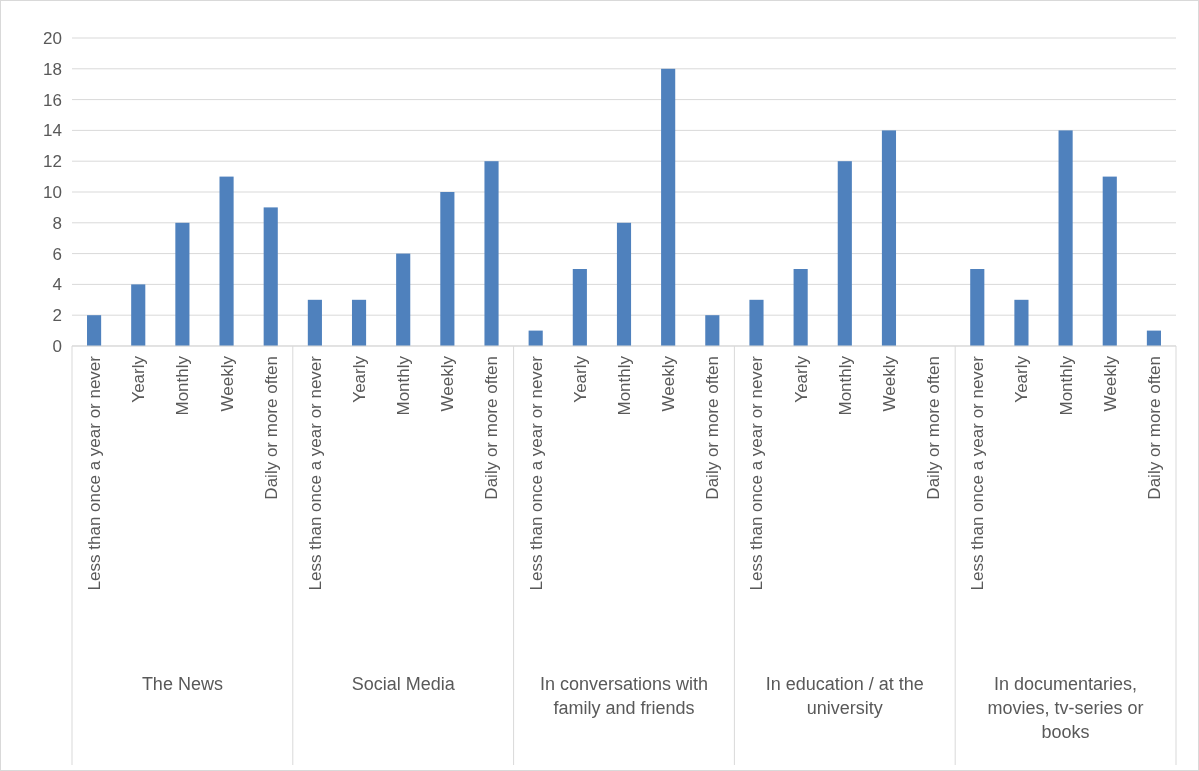 Image resolution: width=1199 pixels, height=771 pixels. I want to click on text: In documentaries, movies, tv-series or books, so click(1065, 708).